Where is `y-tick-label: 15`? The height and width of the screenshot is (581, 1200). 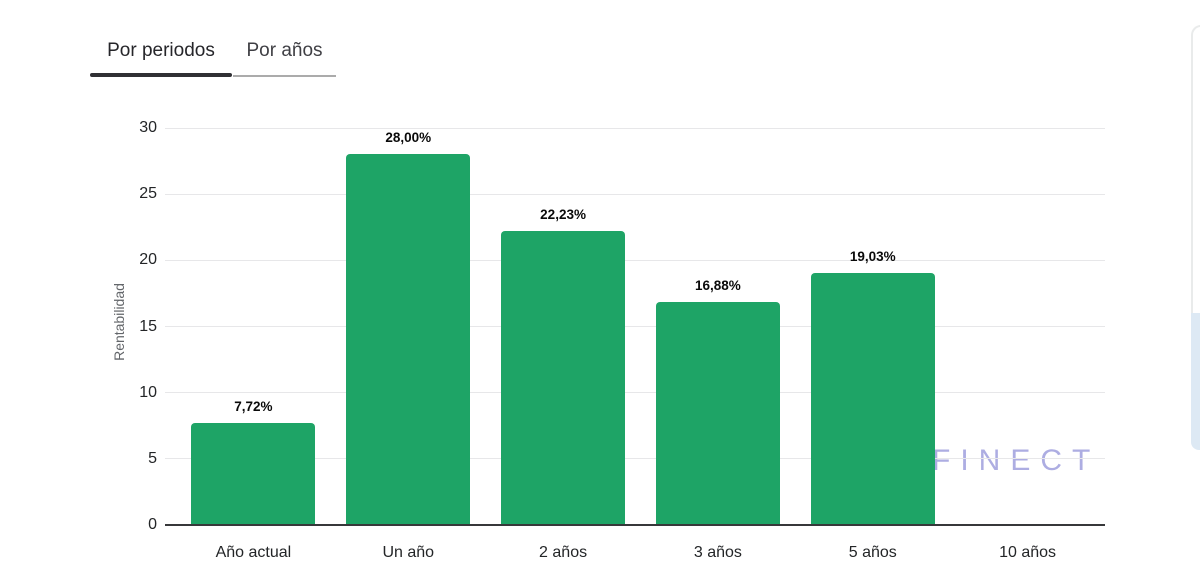
y-tick-label: 15 is located at coordinates (148, 326).